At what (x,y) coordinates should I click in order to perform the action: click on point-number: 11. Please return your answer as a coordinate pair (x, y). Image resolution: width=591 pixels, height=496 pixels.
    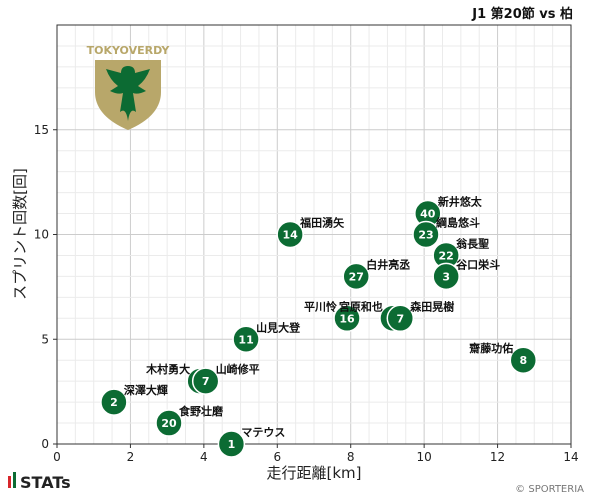
    Looking at the image, I should click on (245, 339).